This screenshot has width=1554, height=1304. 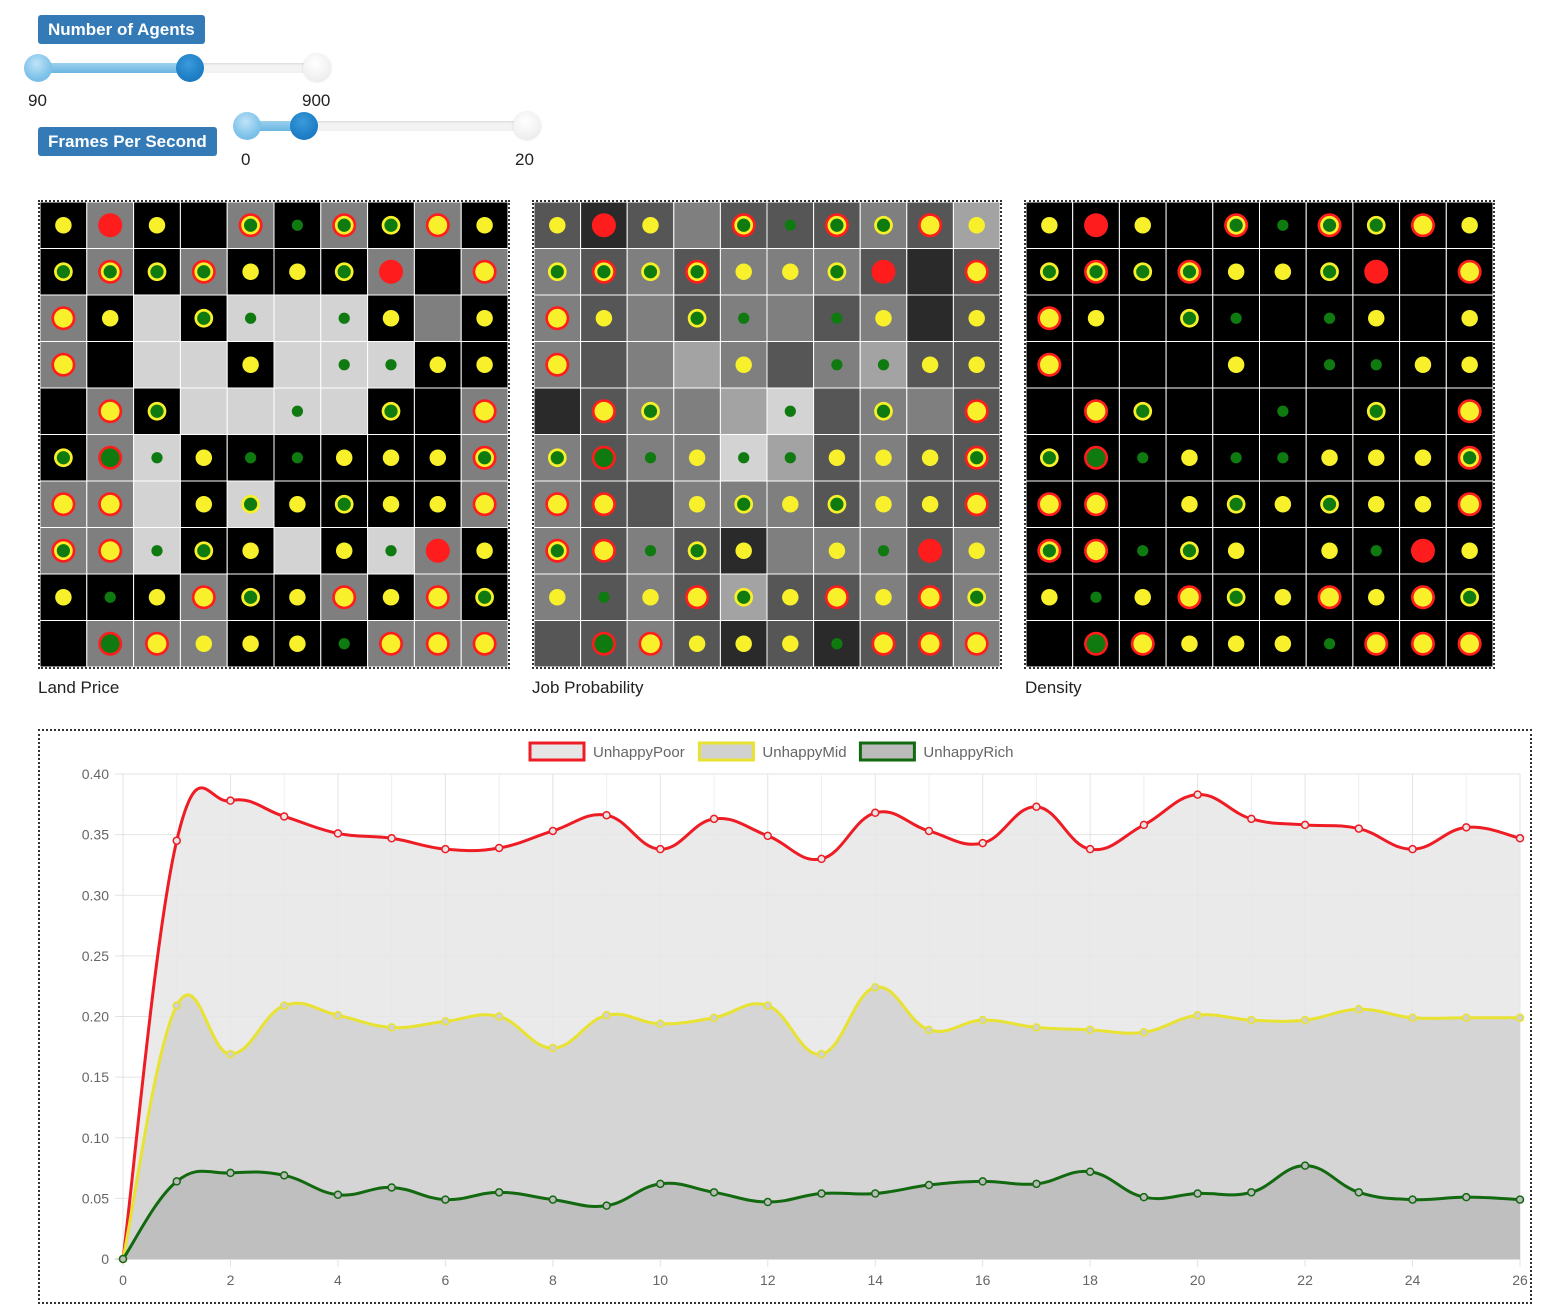 I want to click on fps-slider-handle, so click(x=304, y=126).